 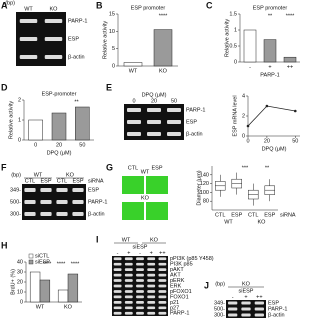 I want to click on bp-label: (bp), so click(x=10, y=3).